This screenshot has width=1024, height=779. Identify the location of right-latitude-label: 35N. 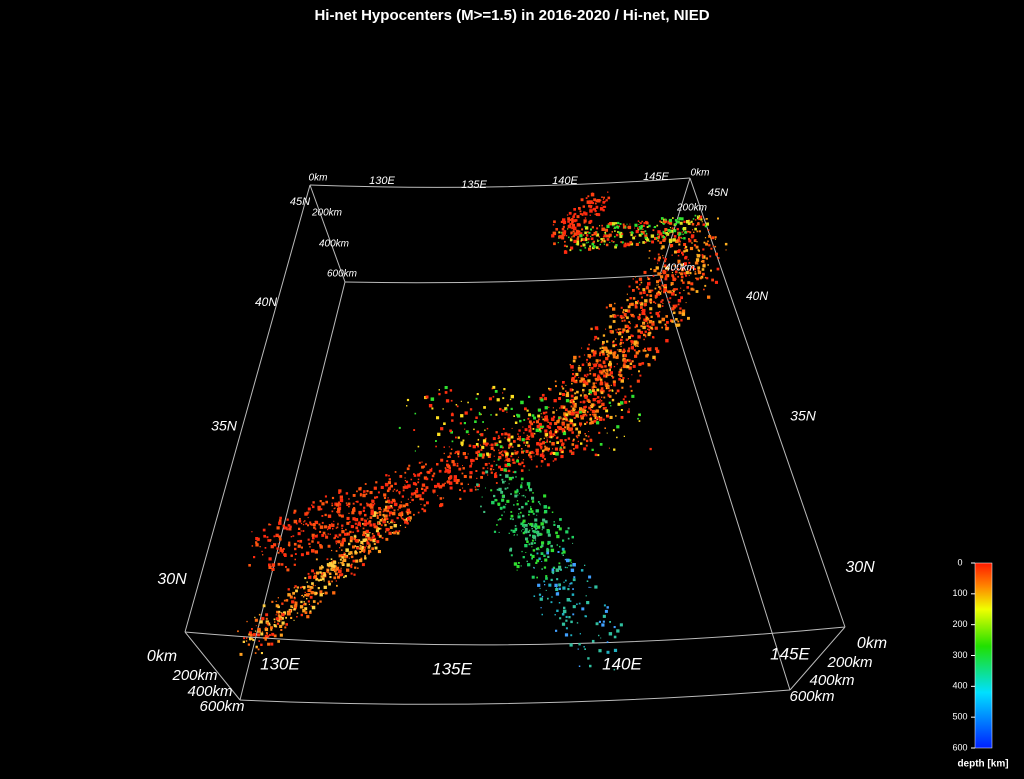
(803, 416).